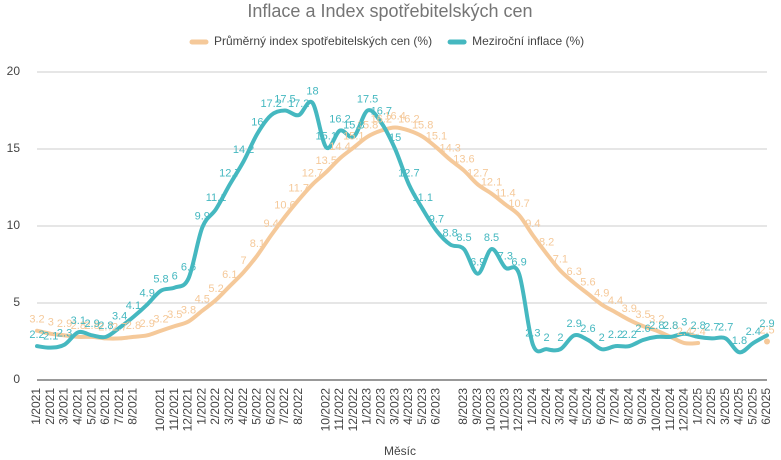 The height and width of the screenshot is (460, 781). Describe the element at coordinates (133, 306) in the screenshot. I see `data-label: 4.1` at that location.